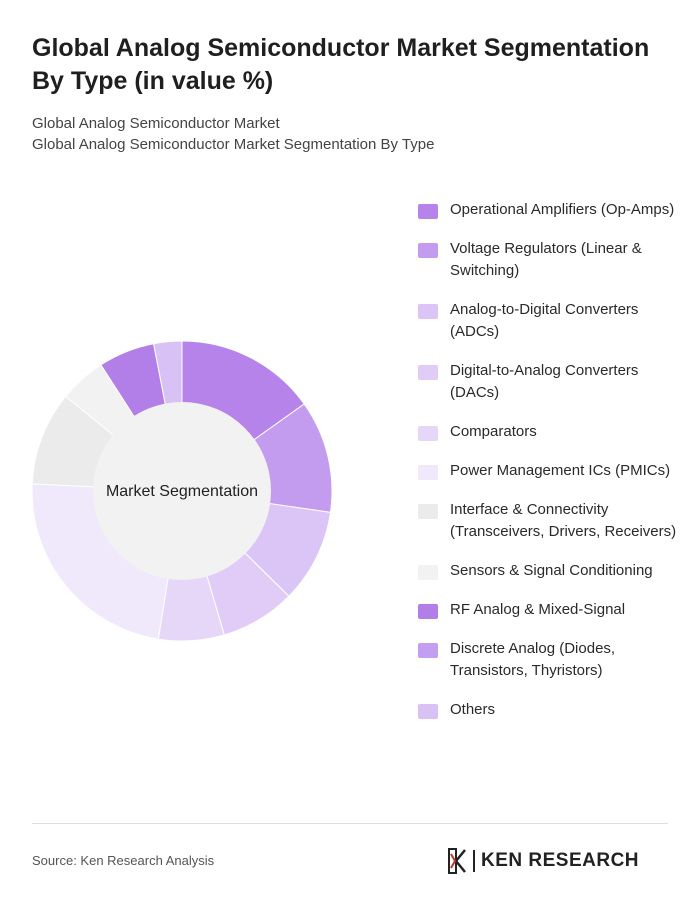 The image size is (700, 909). I want to click on logo-text: KEN RESEARCH, so click(560, 860).